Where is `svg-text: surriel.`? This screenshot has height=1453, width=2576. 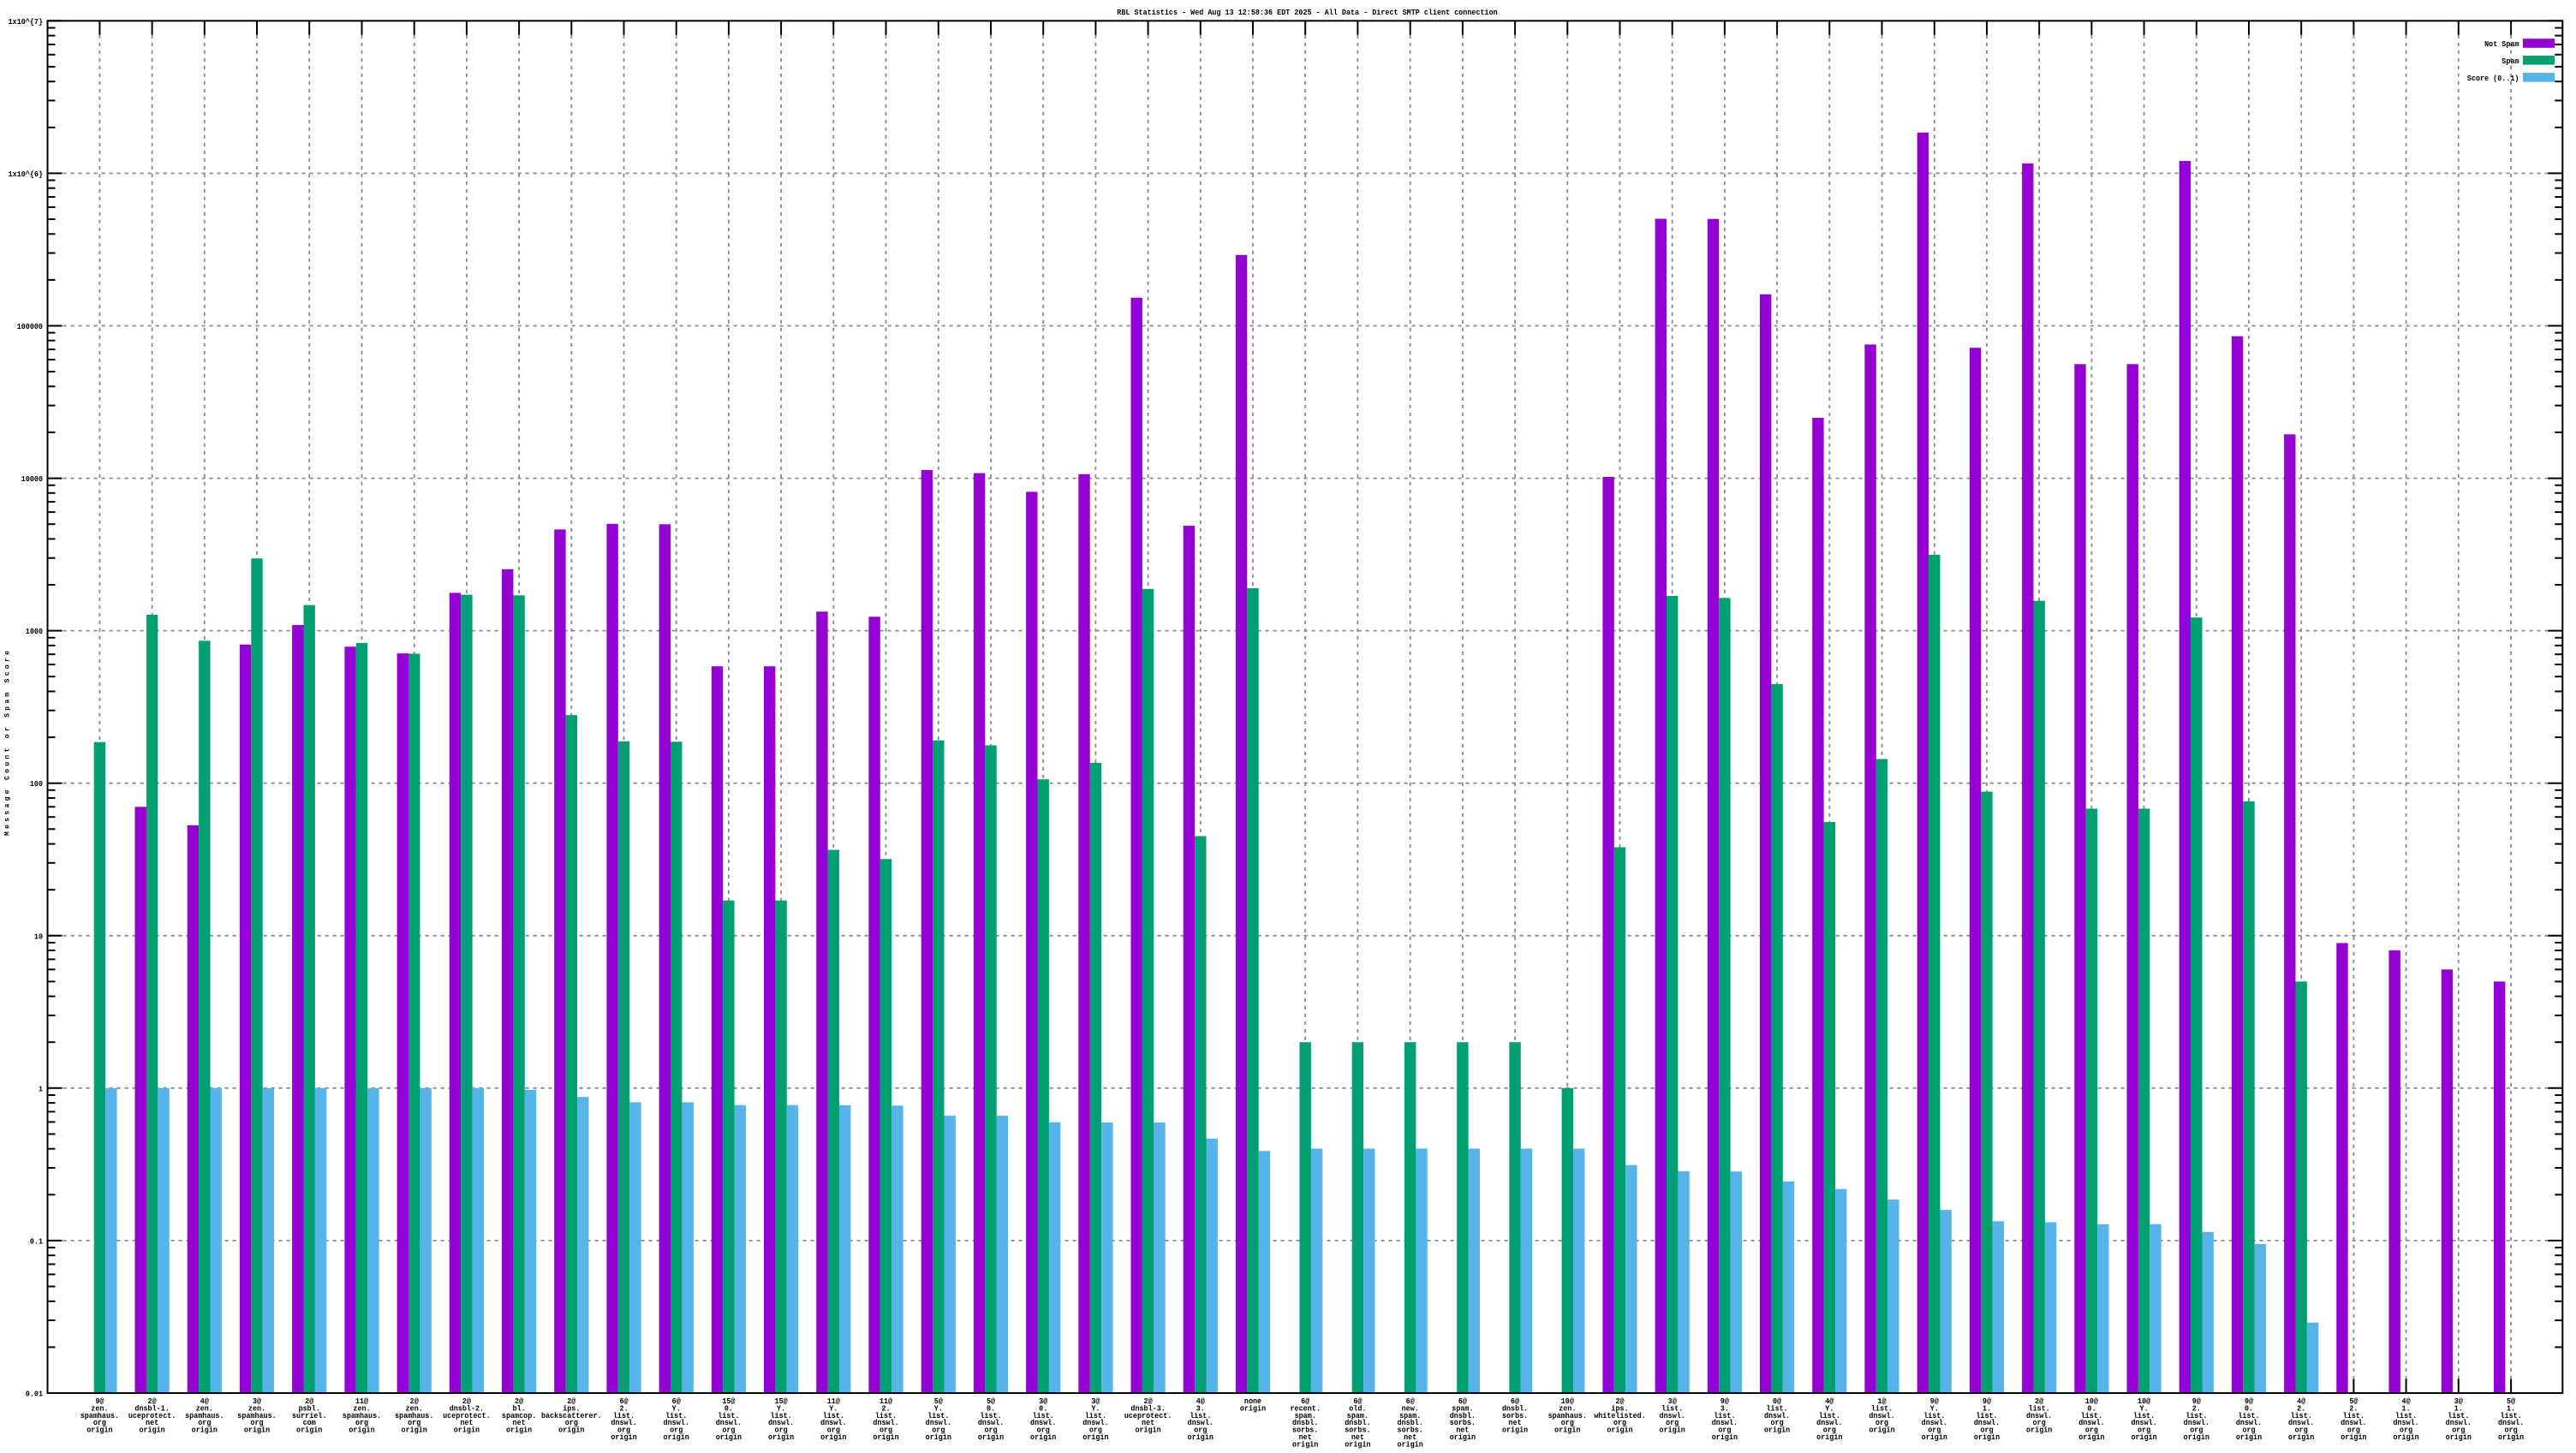 svg-text: surriel. is located at coordinates (309, 1415).